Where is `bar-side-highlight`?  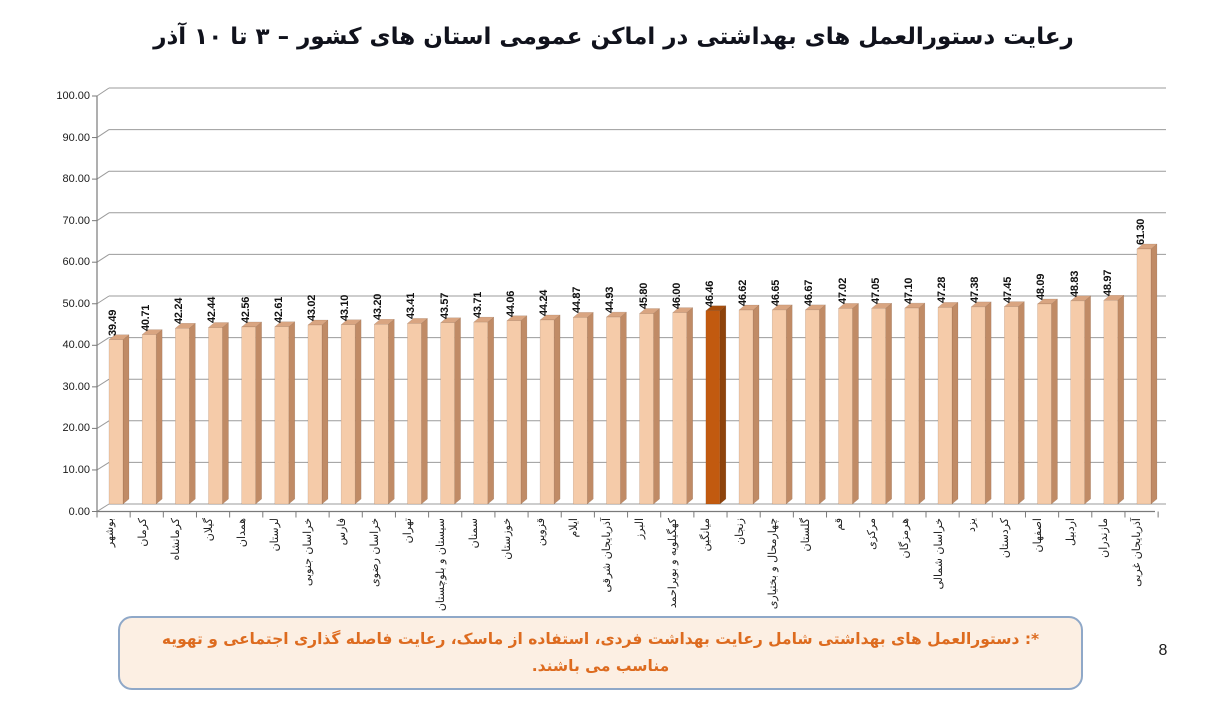
bar-side-highlight is located at coordinates (723, 405).